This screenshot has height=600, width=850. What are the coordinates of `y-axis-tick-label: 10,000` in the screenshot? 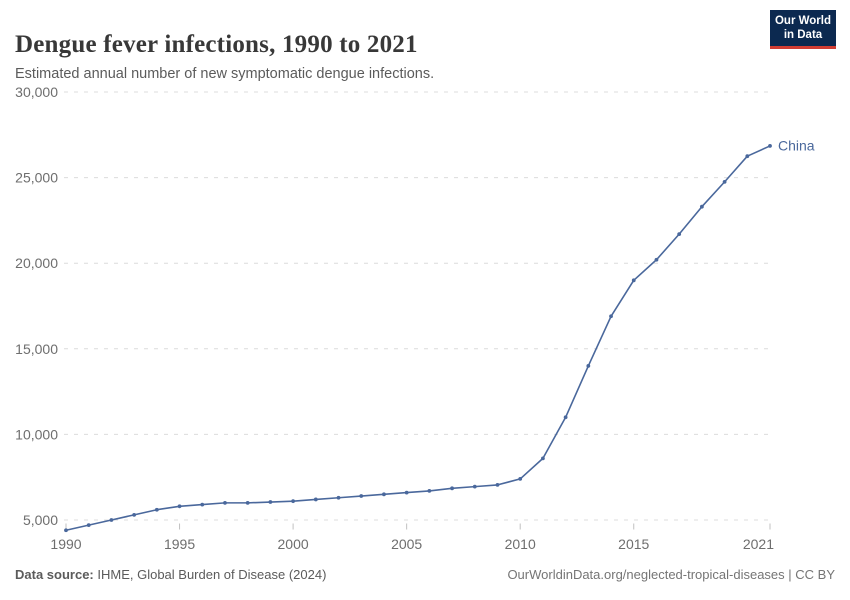 It's located at (36, 434).